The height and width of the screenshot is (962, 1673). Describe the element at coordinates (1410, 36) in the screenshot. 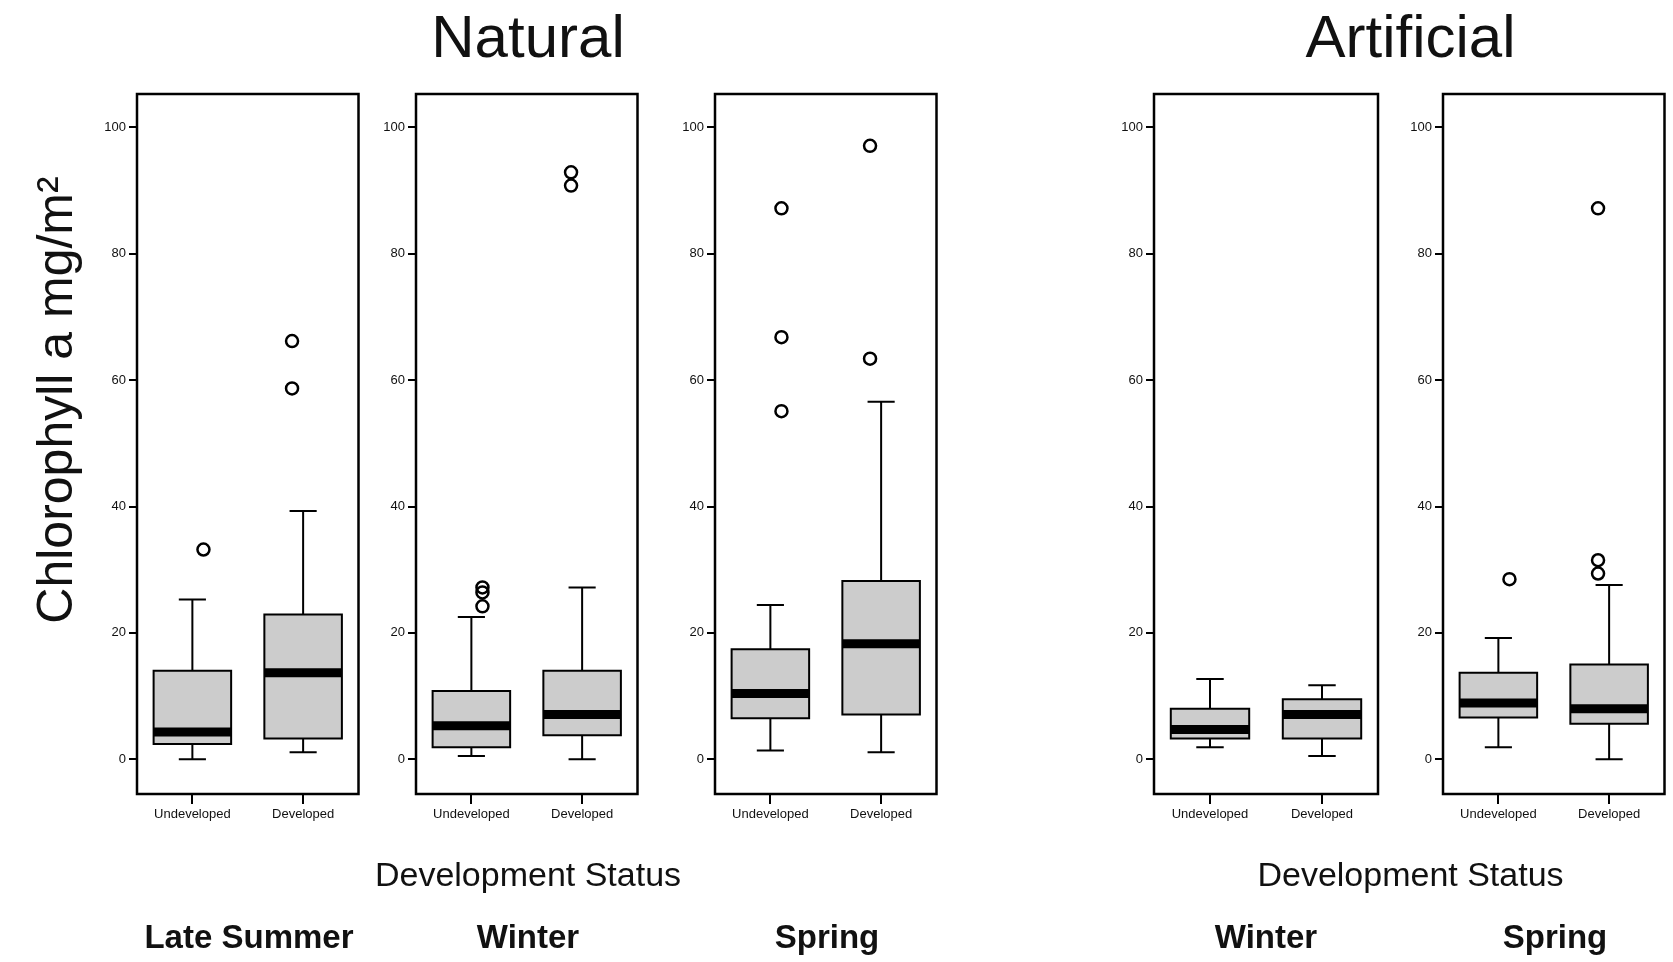

I see `chart-title: Artificial` at that location.